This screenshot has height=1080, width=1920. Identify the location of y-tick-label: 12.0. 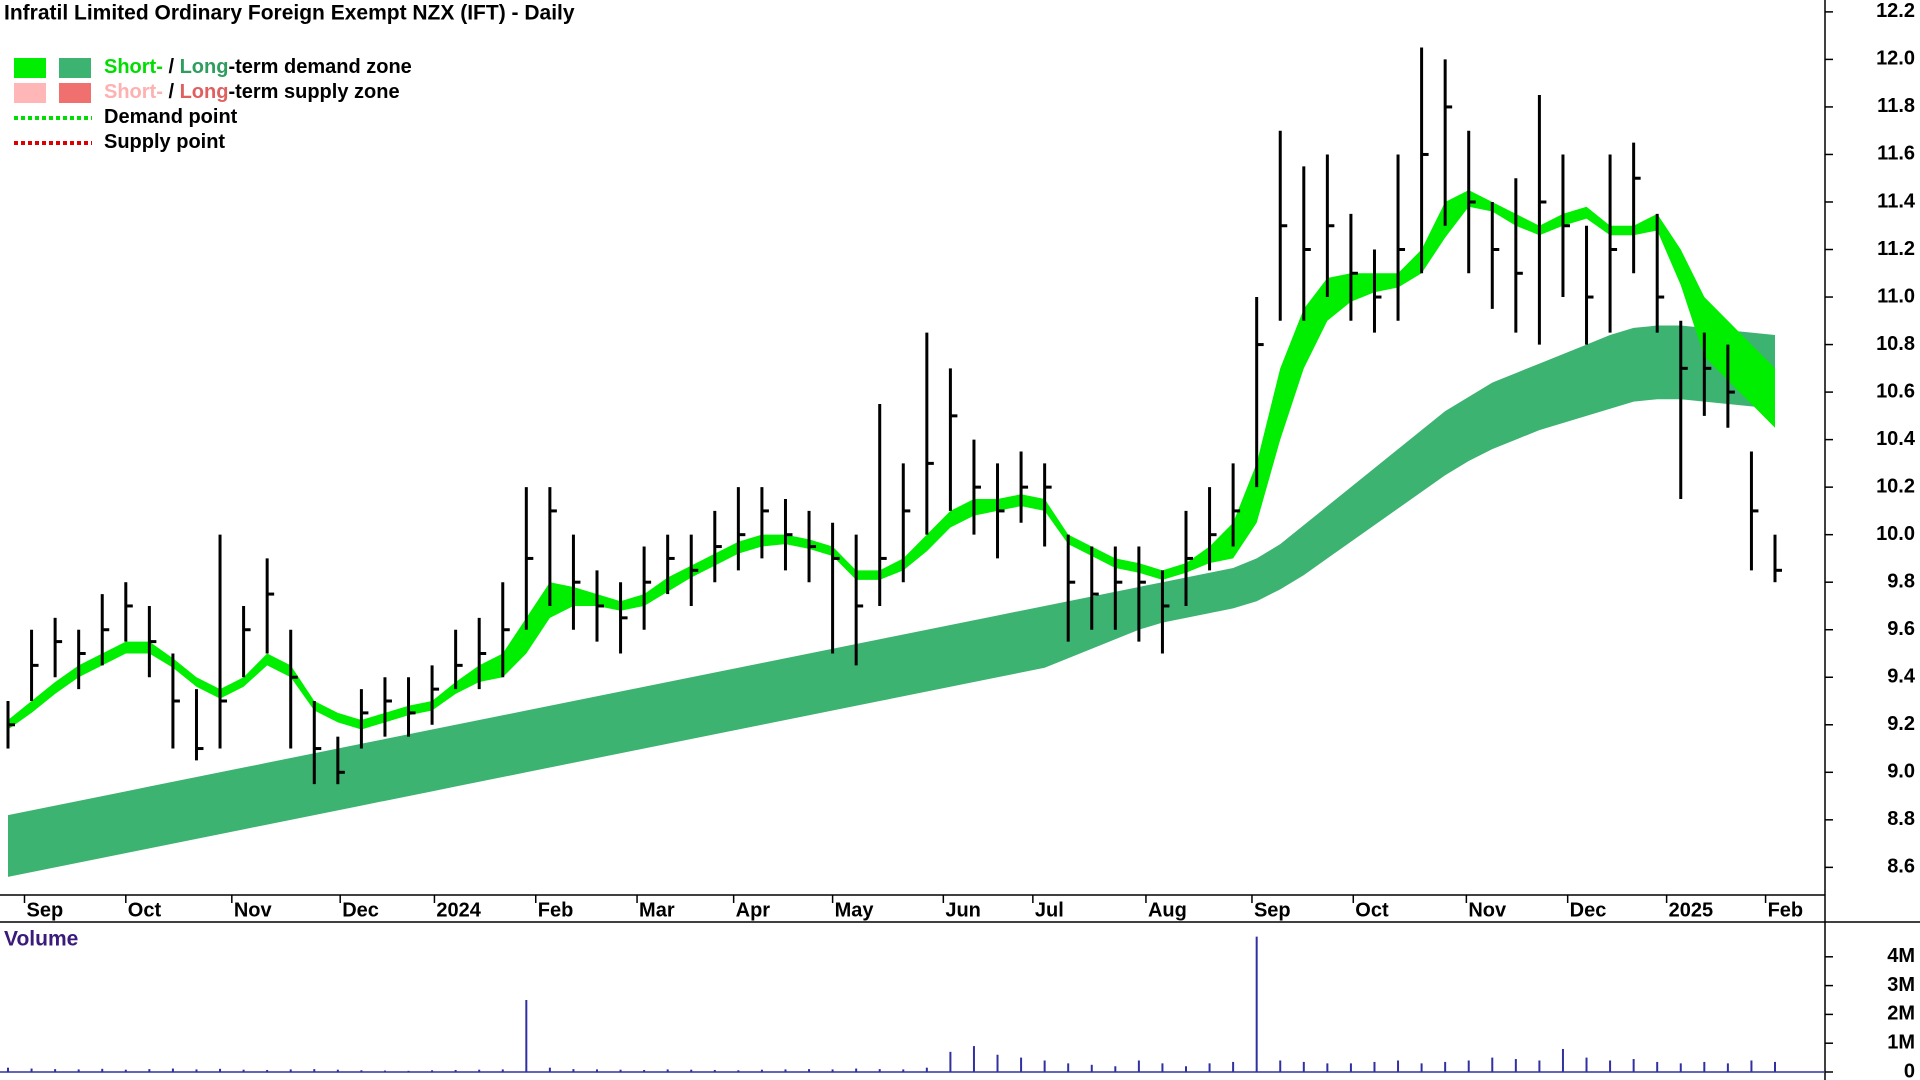
(1895, 59).